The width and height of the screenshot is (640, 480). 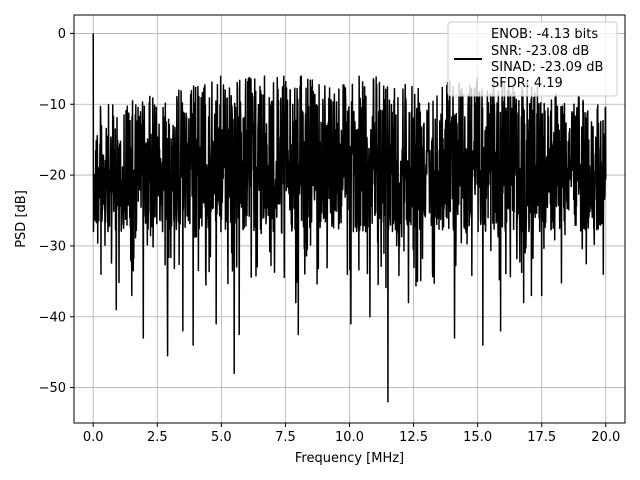 What do you see at coordinates (93, 437) in the screenshot?
I see `x-tick-label: 0.0` at bounding box center [93, 437].